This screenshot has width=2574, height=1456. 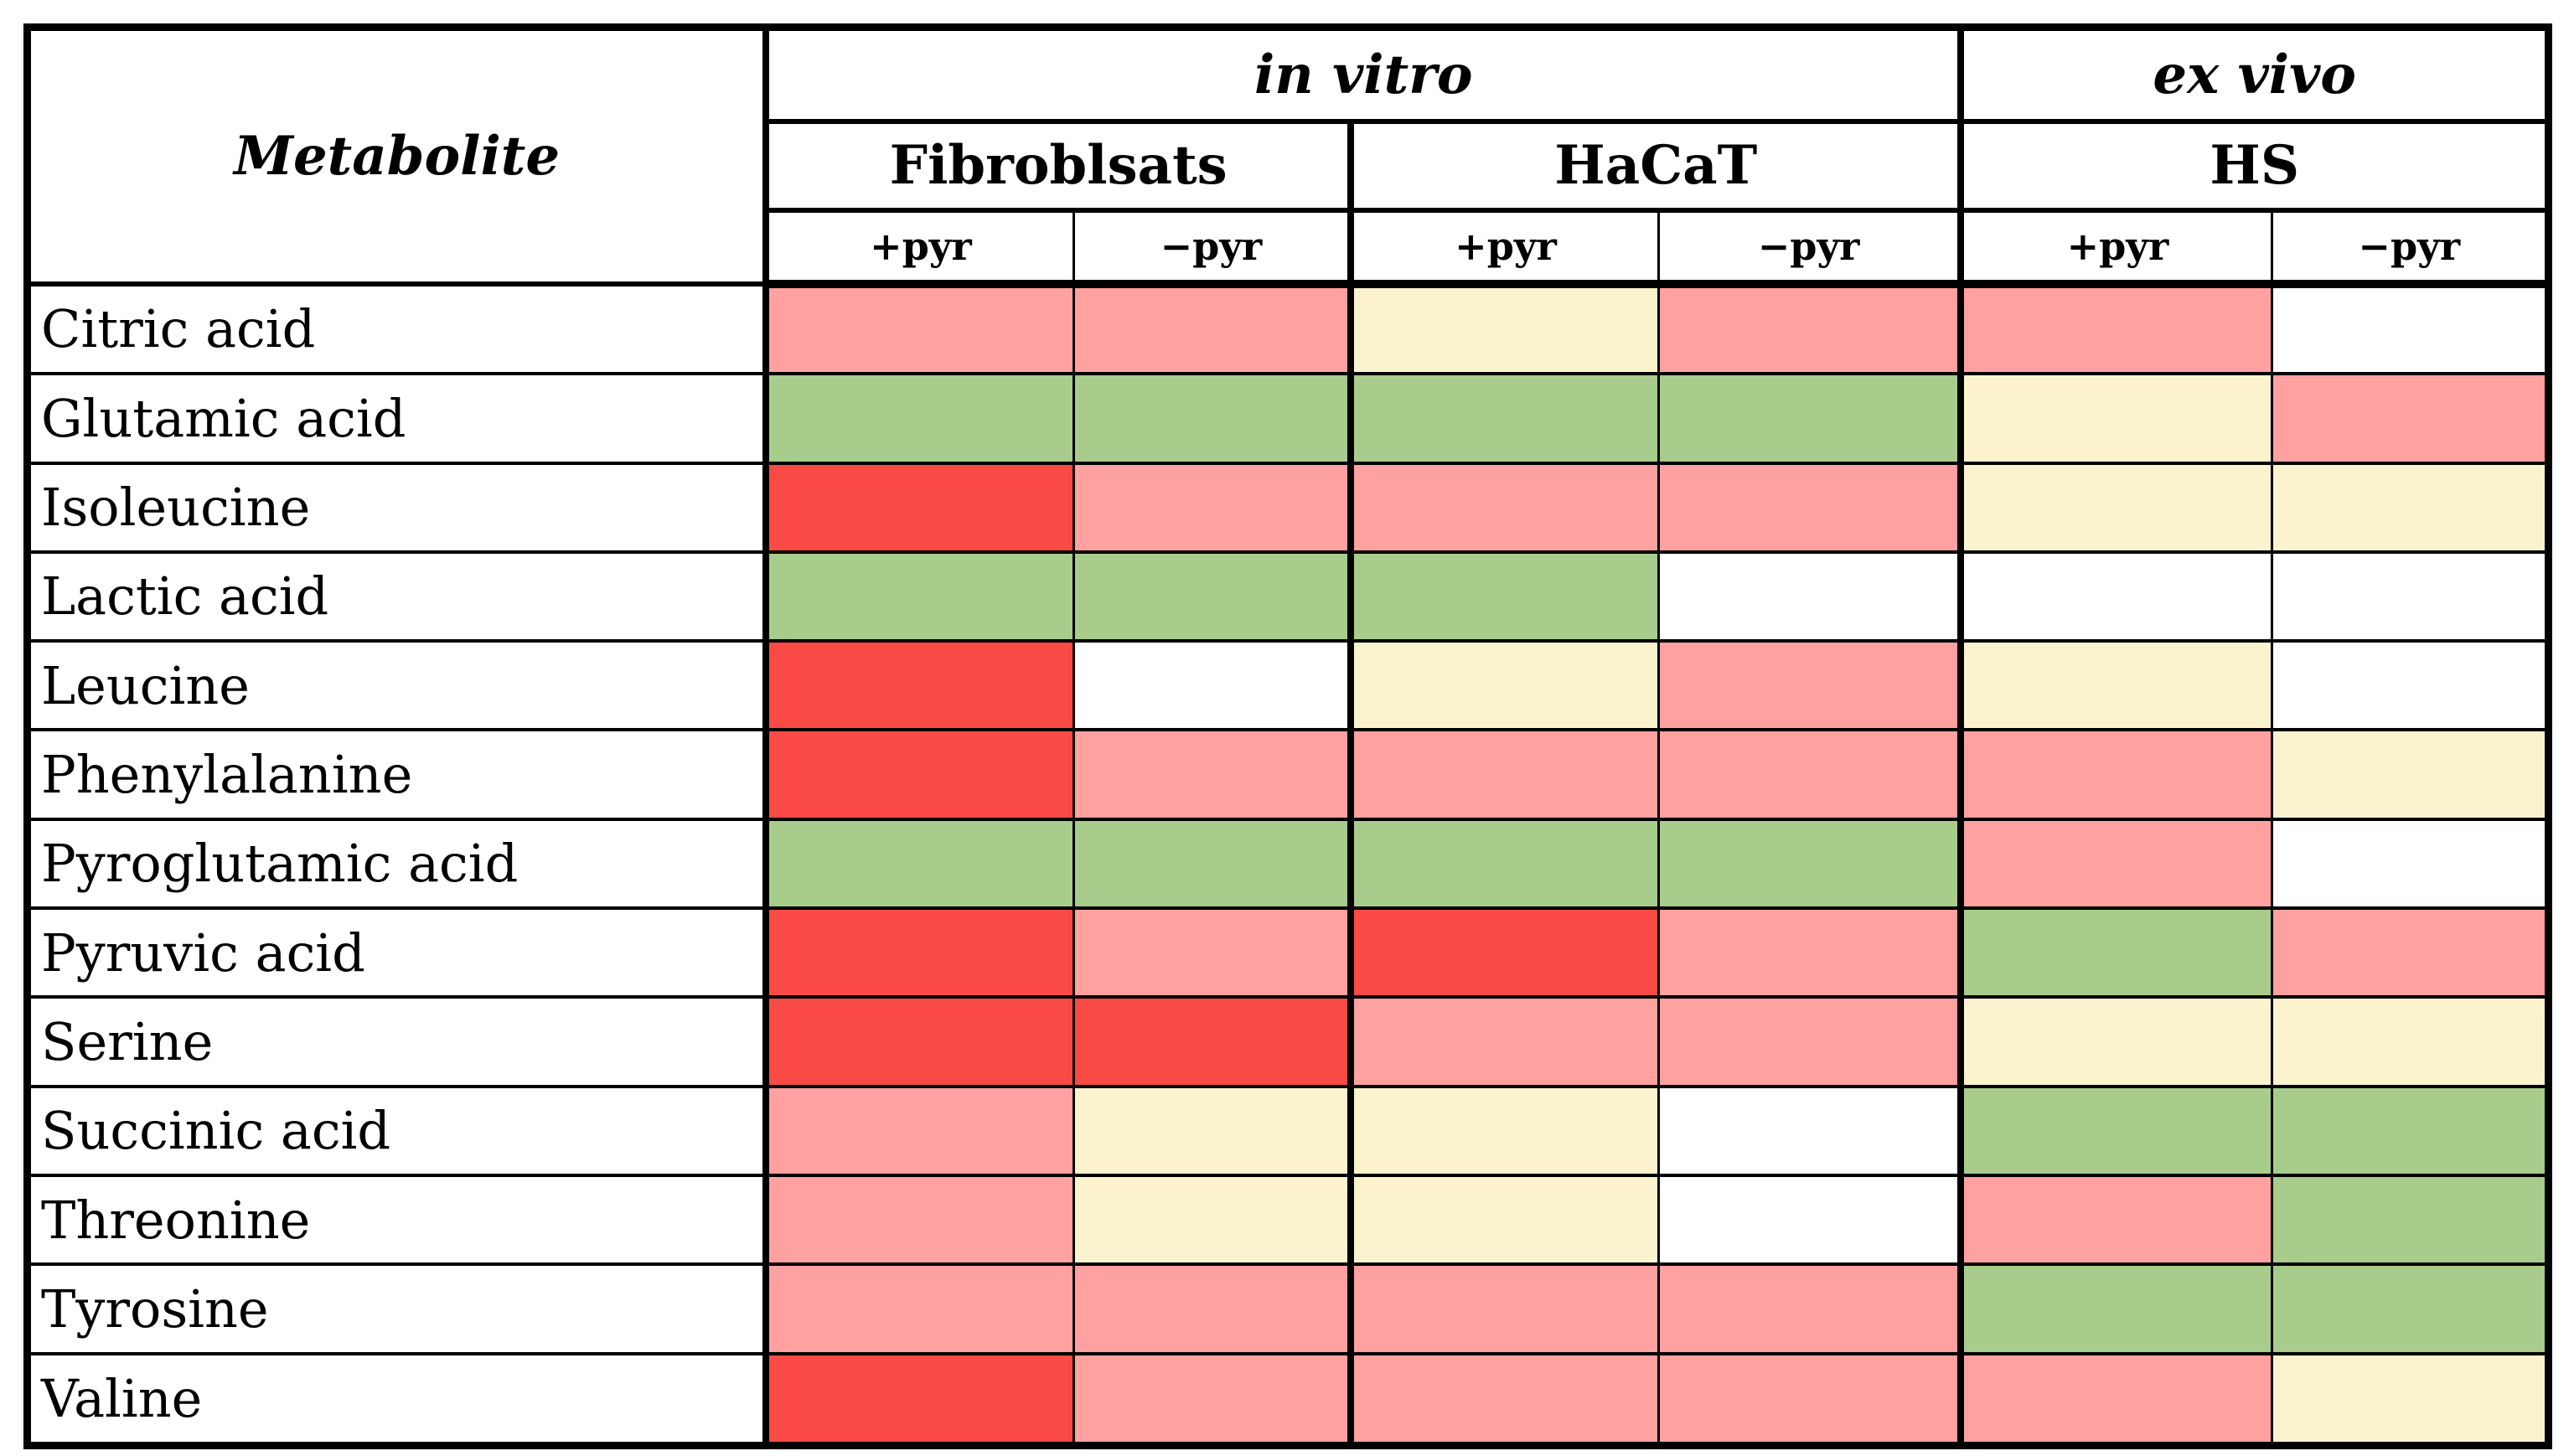 I want to click on table-row: Pyruvic acid, so click(x=1288, y=952).